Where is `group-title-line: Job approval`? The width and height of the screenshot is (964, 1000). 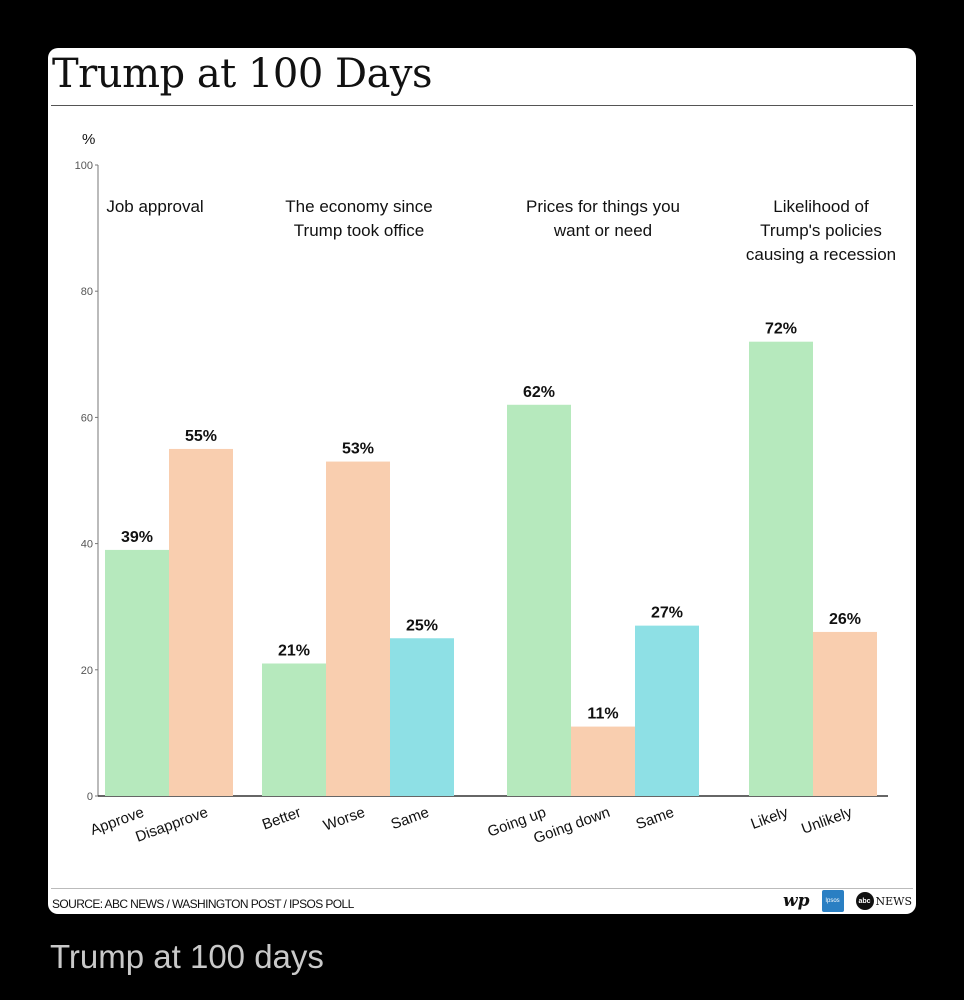
group-title-line: Job approval is located at coordinates (154, 206).